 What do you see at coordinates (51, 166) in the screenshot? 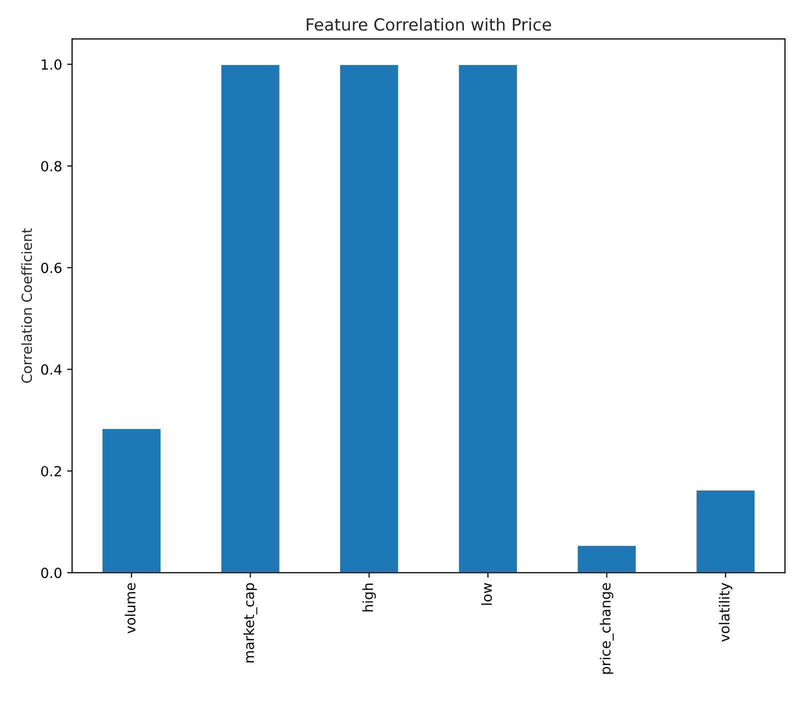
I see `y-tick-label: 0.8` at bounding box center [51, 166].